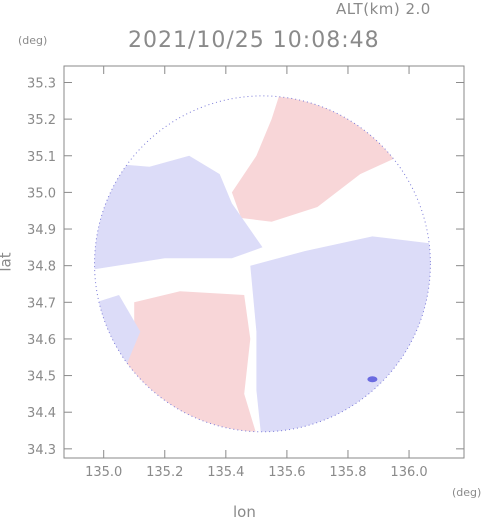 The width and height of the screenshot is (491, 521). What do you see at coordinates (340, 334) in the screenshot?
I see `region-south-east` at bounding box center [340, 334].